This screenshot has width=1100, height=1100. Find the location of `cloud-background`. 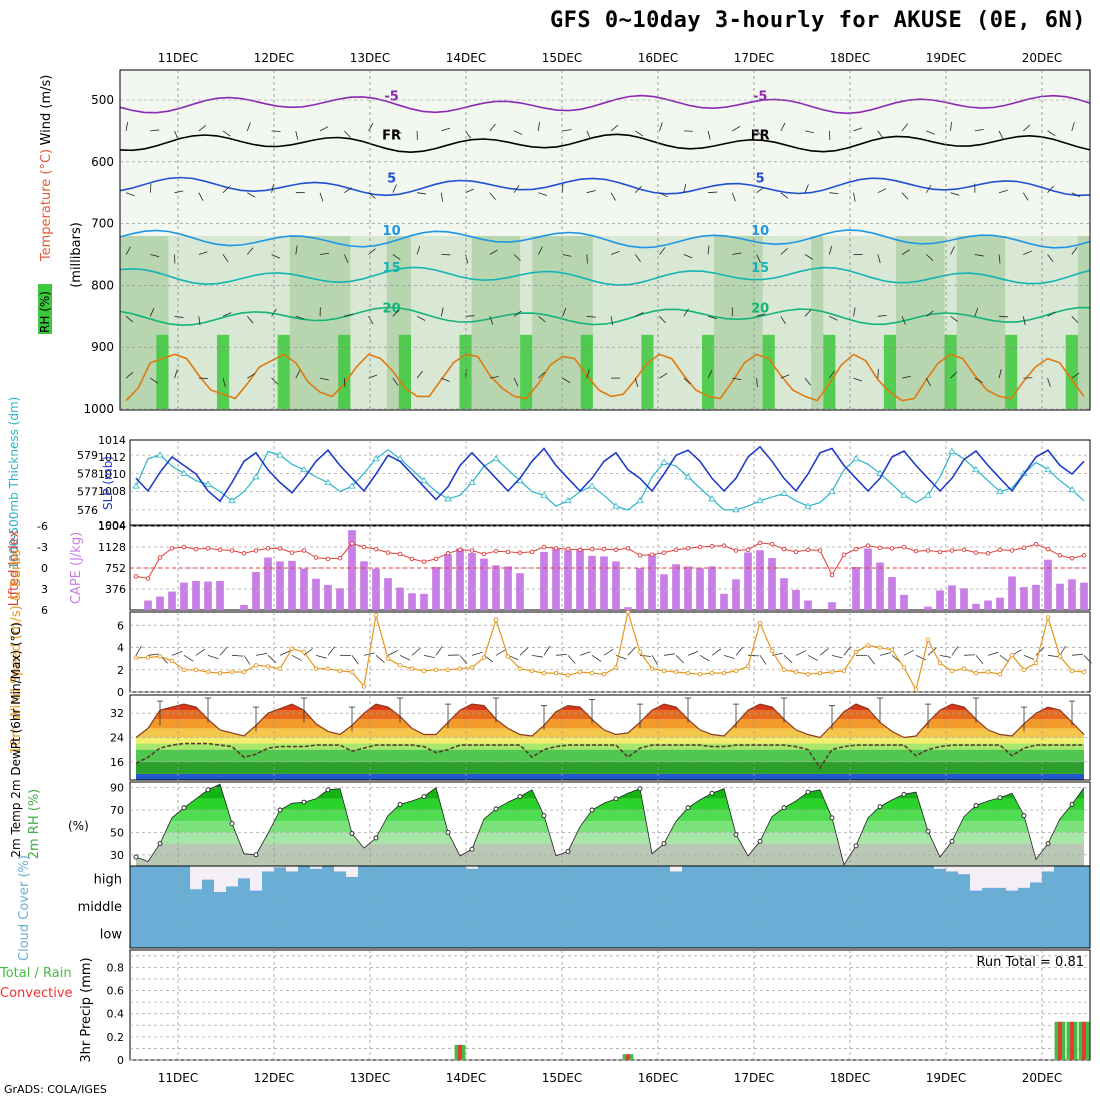

cloud-background is located at coordinates (610, 907).